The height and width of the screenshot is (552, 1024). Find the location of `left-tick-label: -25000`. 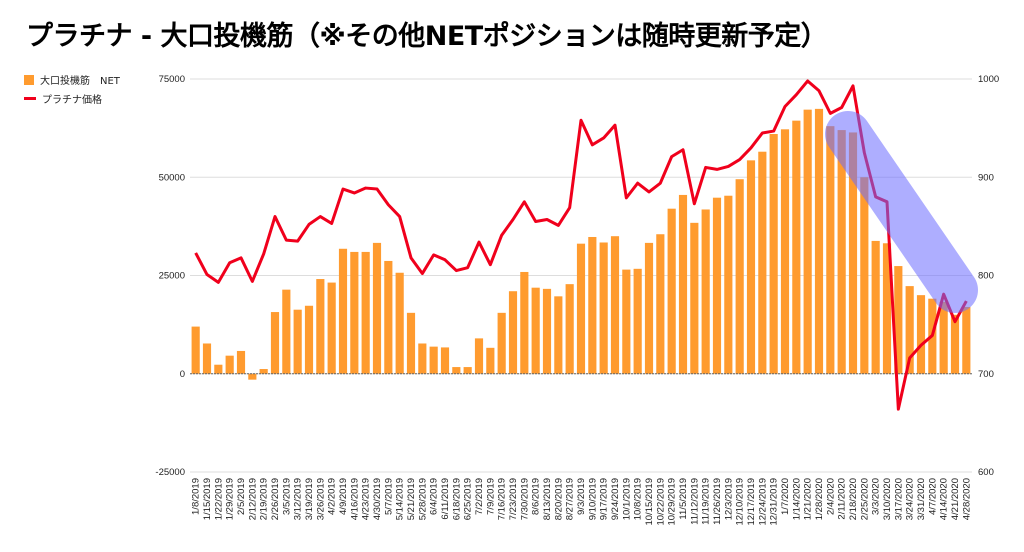

left-tick-label: -25000 is located at coordinates (170, 472).